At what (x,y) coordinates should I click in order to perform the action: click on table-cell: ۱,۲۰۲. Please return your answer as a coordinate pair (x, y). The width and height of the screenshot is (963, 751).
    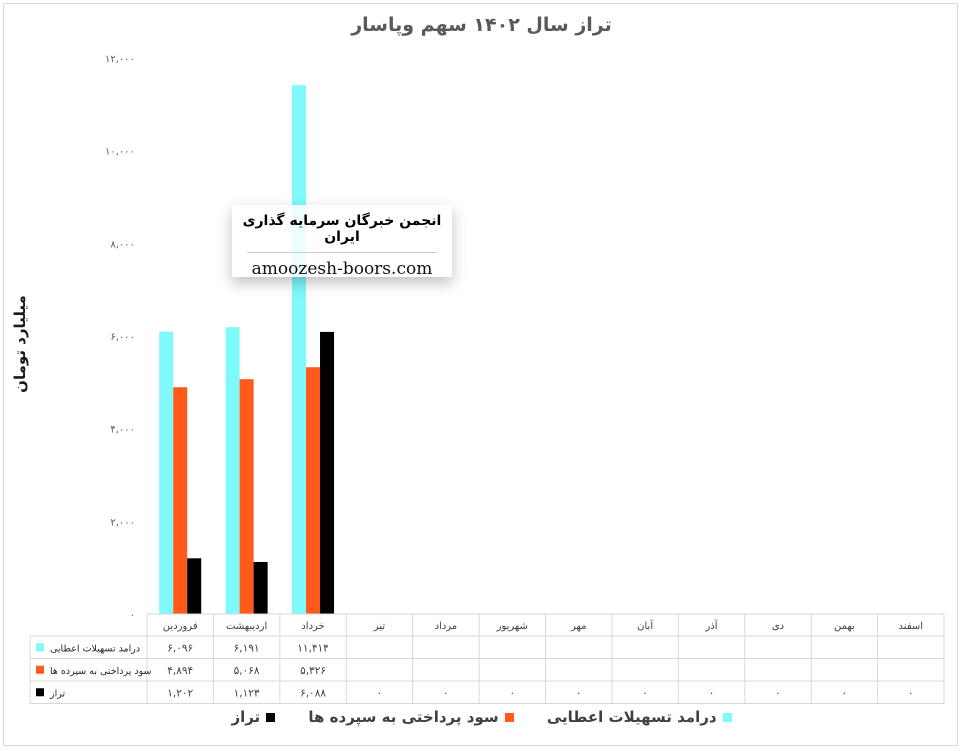
    Looking at the image, I should click on (180, 693).